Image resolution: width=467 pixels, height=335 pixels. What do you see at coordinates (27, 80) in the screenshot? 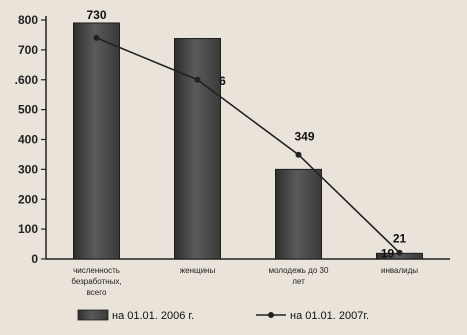
I see `y-tick-label: .600` at bounding box center [27, 80].